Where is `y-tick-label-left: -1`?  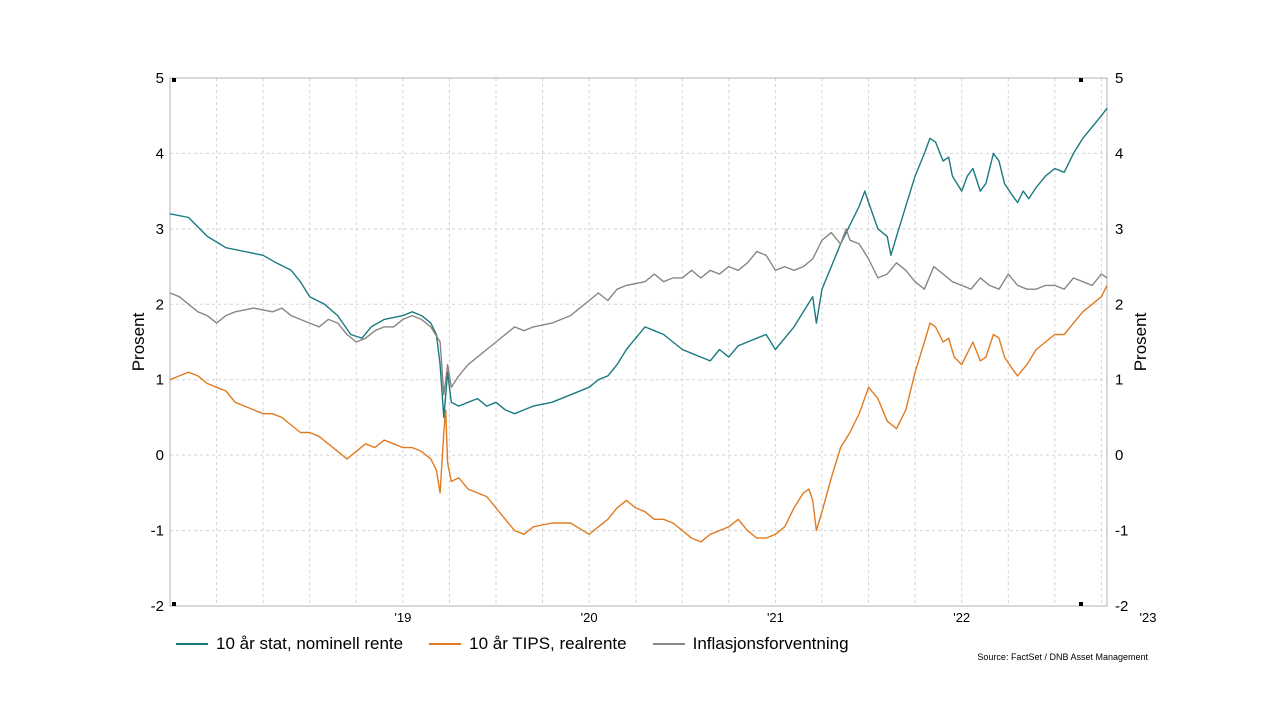
y-tick-label-left: -1 is located at coordinates (157, 531).